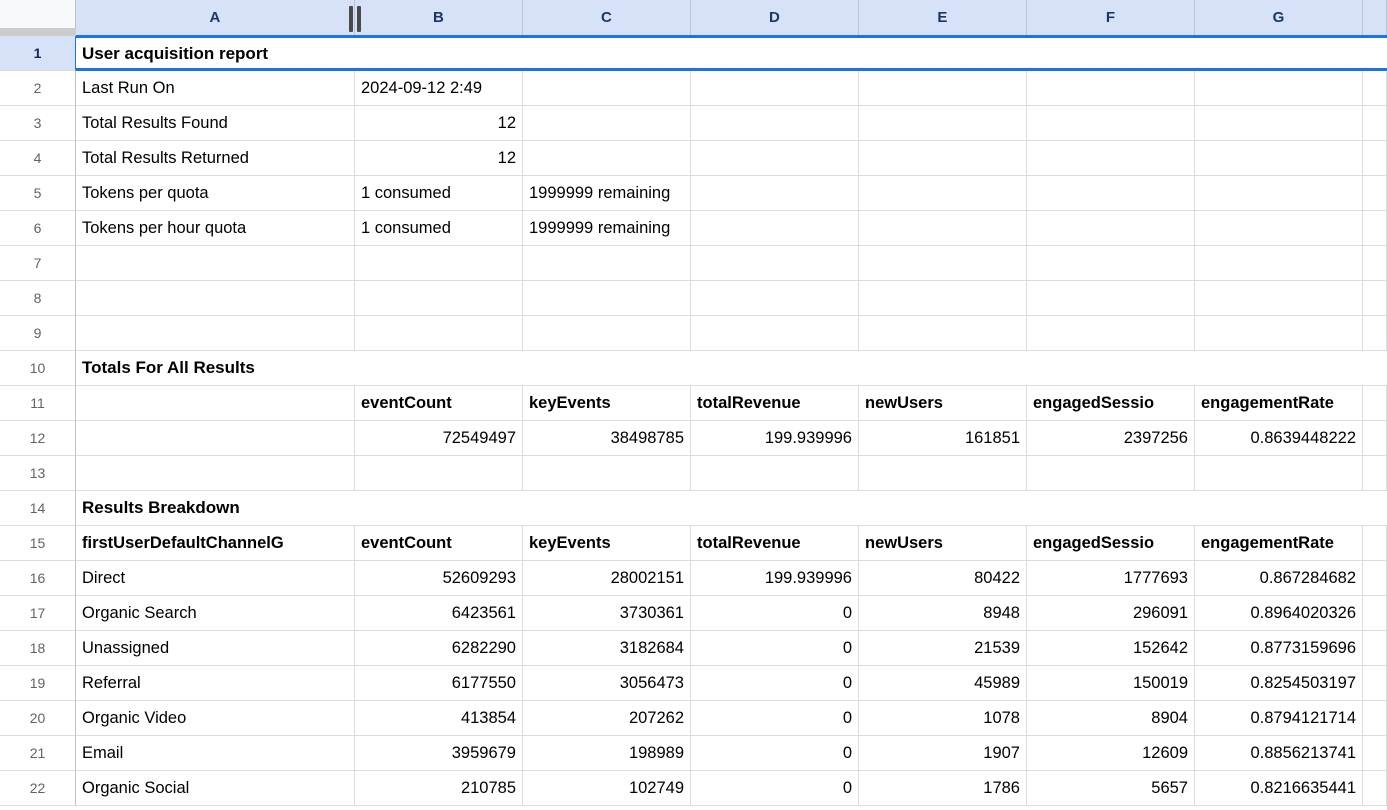 The image size is (1387, 810). What do you see at coordinates (775, 683) in the screenshot?
I see `breakdown-row-4-col-4: 0` at bounding box center [775, 683].